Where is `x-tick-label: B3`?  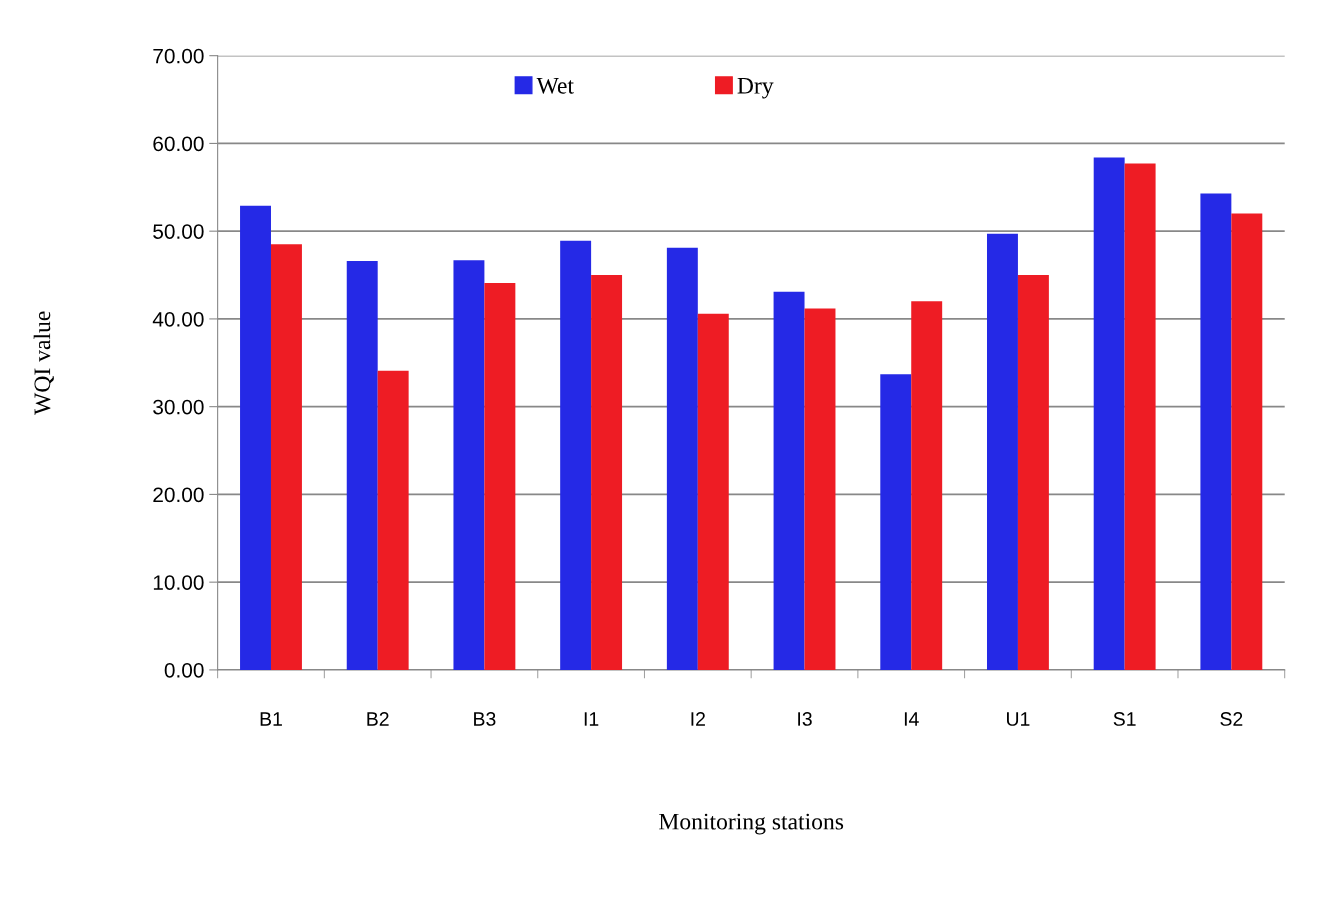 x-tick-label: B3 is located at coordinates (485, 719).